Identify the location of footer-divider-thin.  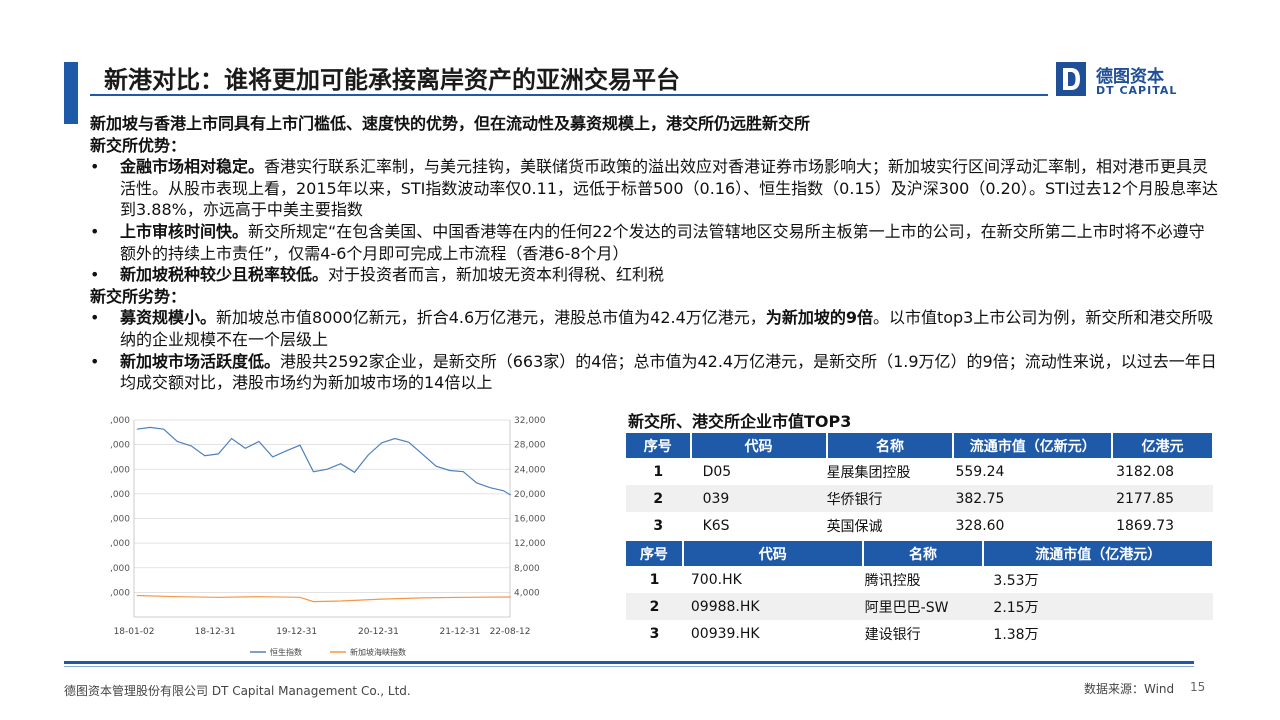
(629, 666).